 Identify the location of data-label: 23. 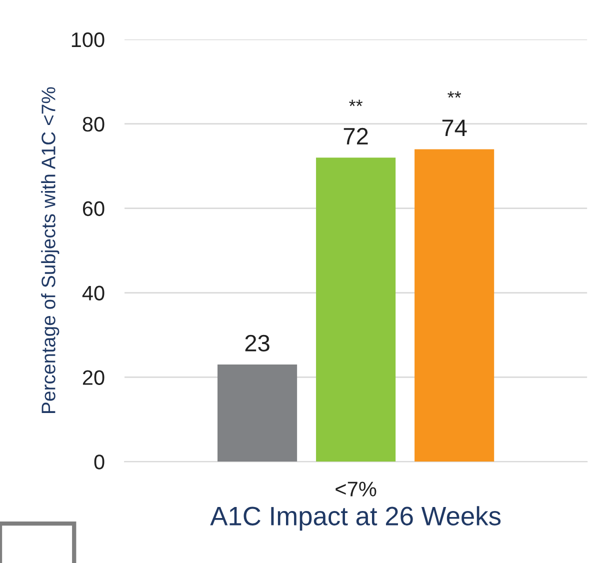
(257, 343).